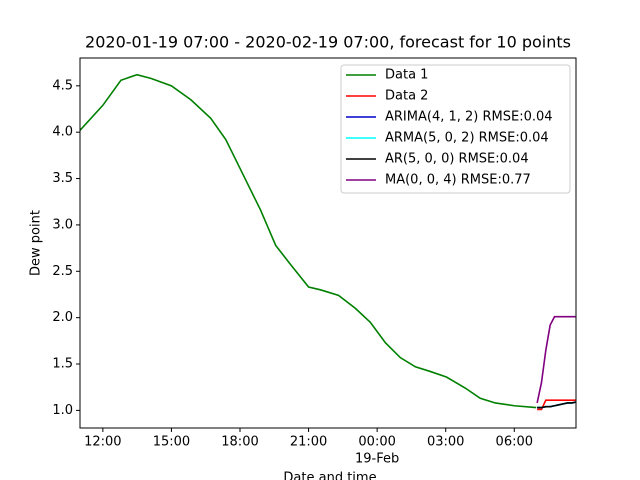  What do you see at coordinates (467, 138) in the screenshot?
I see `legend-label: ARMA(5, 0, 2) RMSE:0.04` at bounding box center [467, 138].